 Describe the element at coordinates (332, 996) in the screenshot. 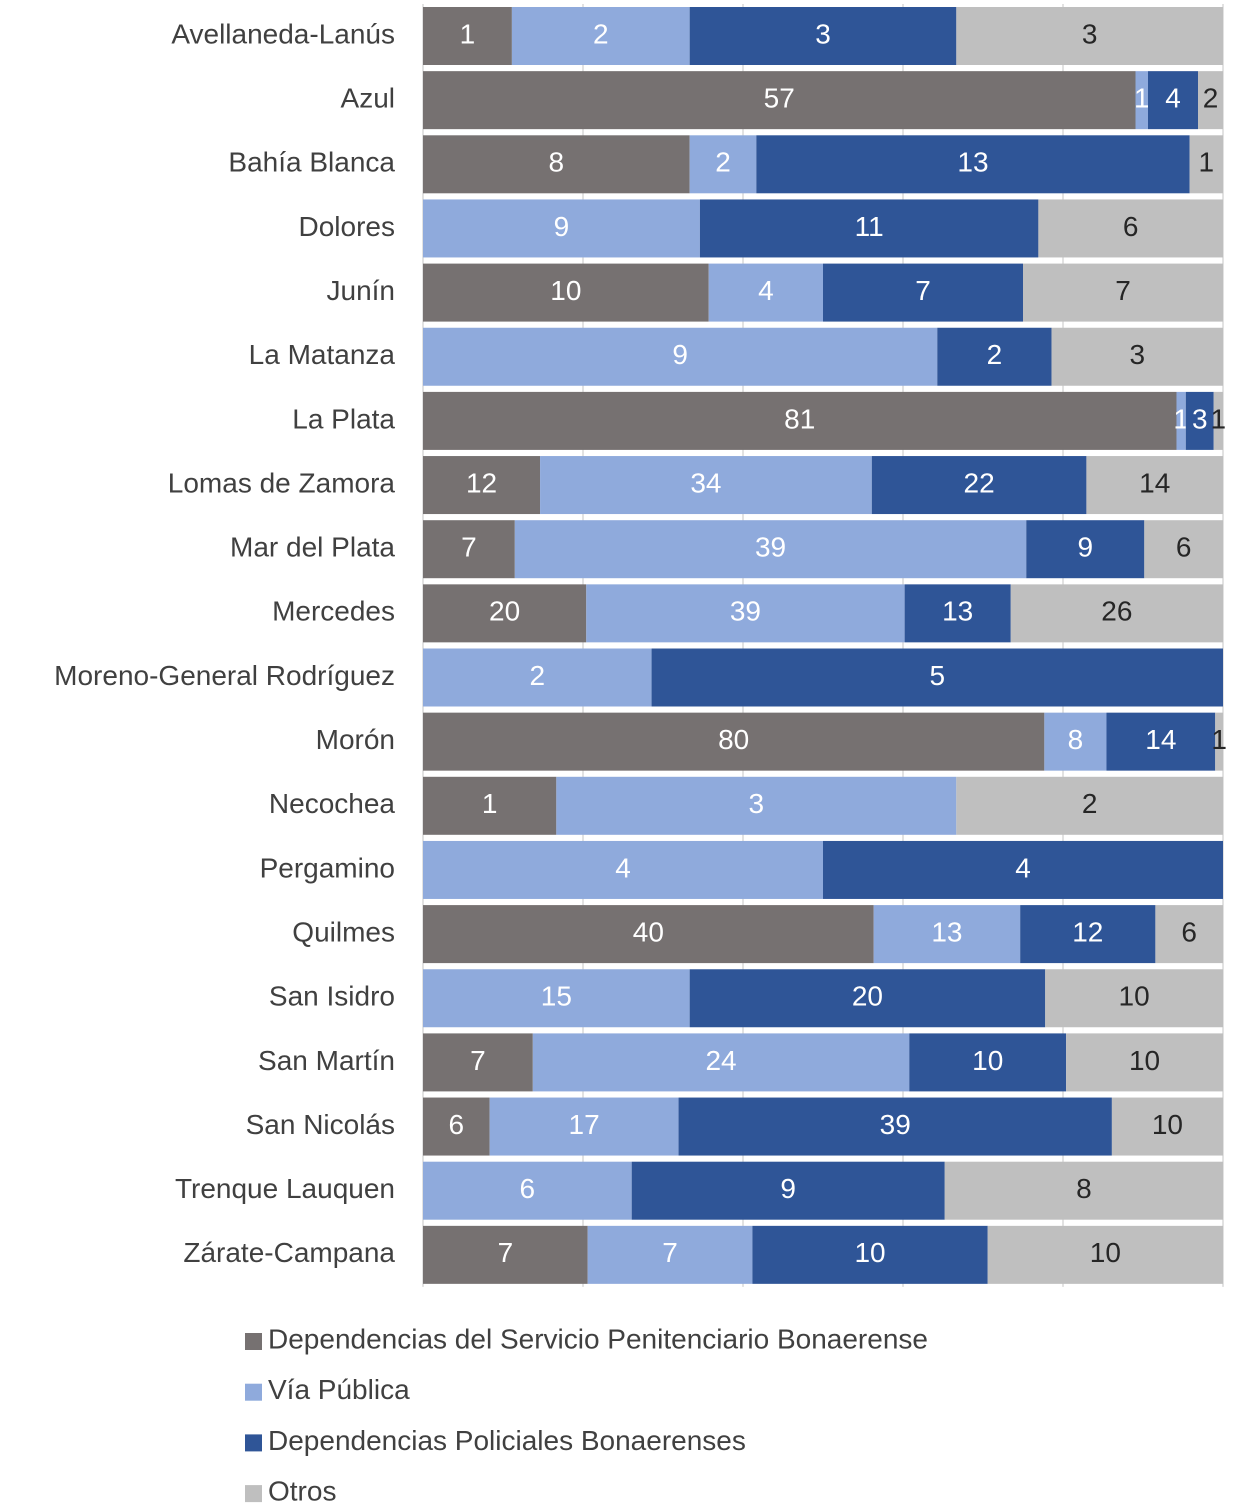

I see `y-tick-label: San Isidro` at that location.